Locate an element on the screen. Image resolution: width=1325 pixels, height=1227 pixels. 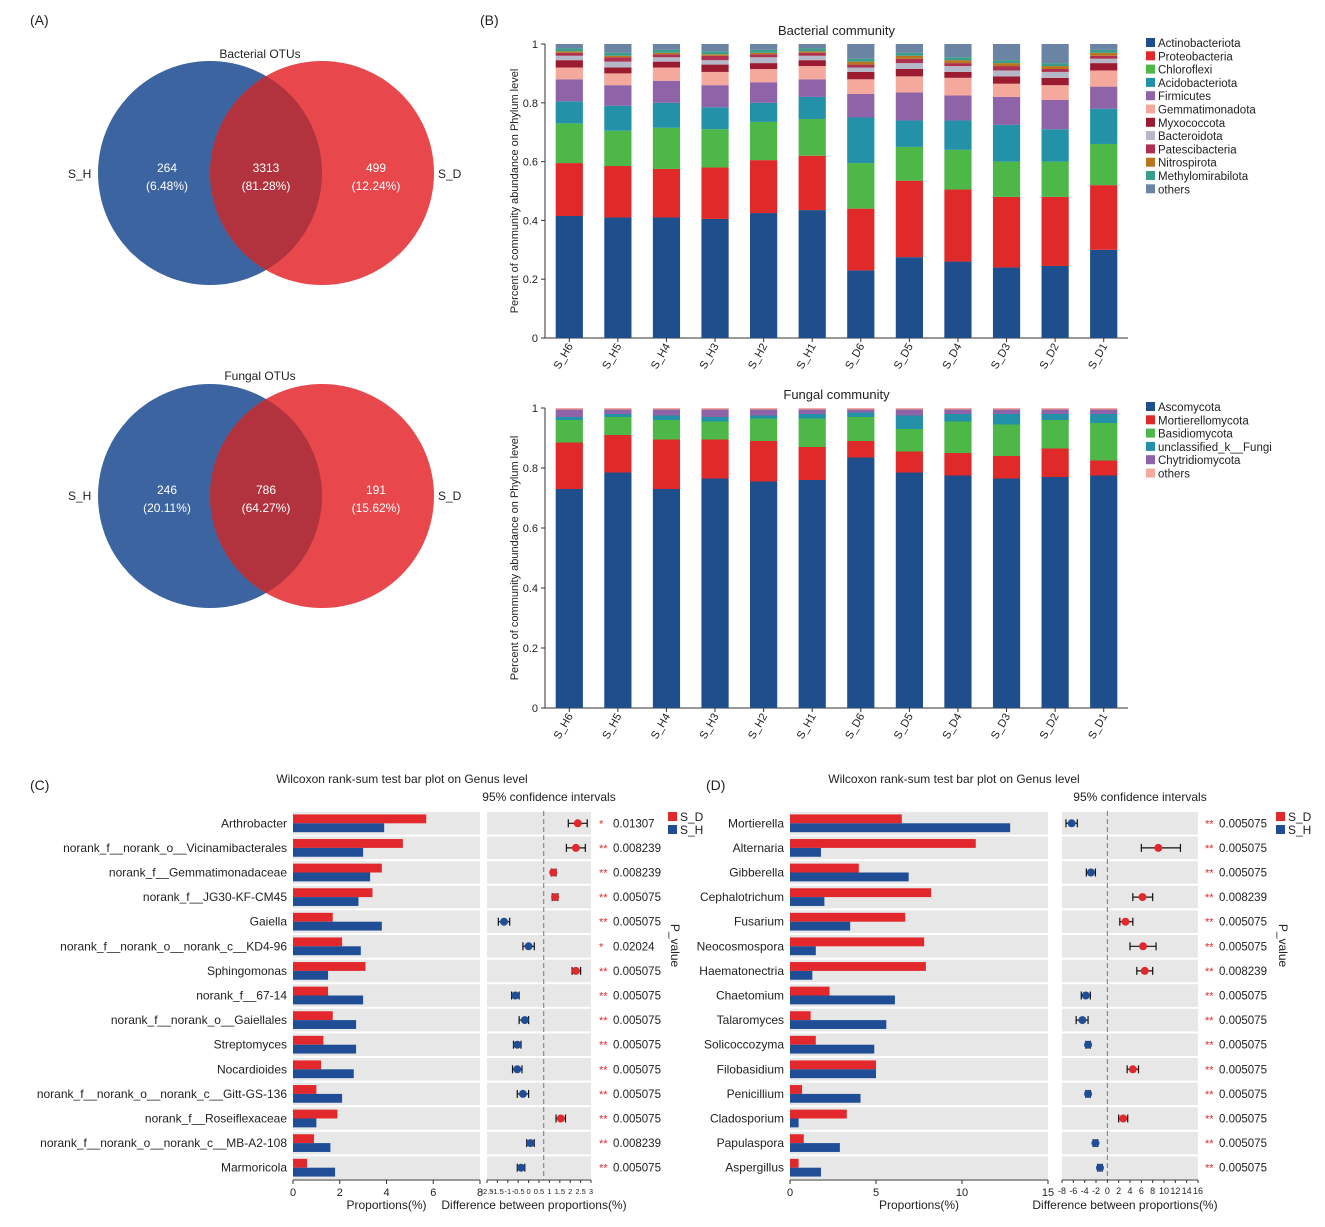
fungal-genus-diff-tick-label: 8 is located at coordinates (1152, 1191).